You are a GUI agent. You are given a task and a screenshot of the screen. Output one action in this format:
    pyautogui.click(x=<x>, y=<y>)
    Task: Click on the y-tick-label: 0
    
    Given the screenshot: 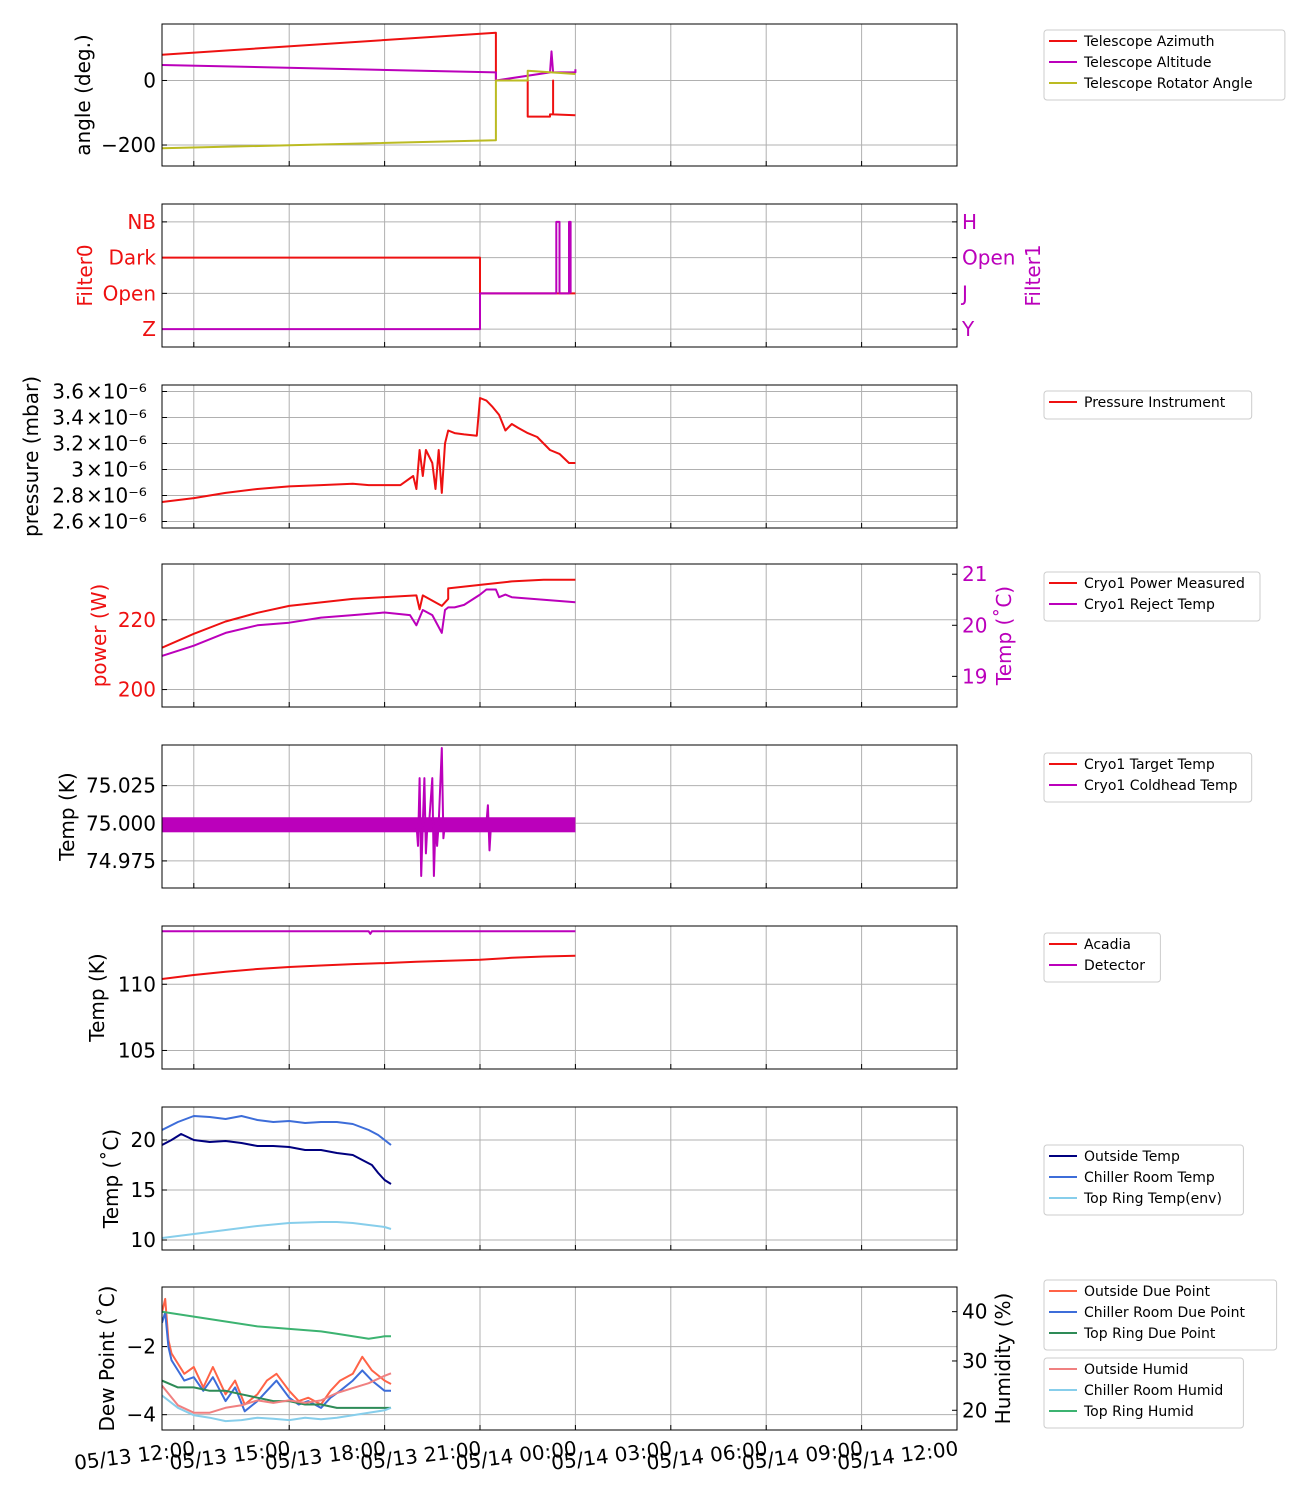 What is the action you would take?
    pyautogui.click(x=149, y=80)
    